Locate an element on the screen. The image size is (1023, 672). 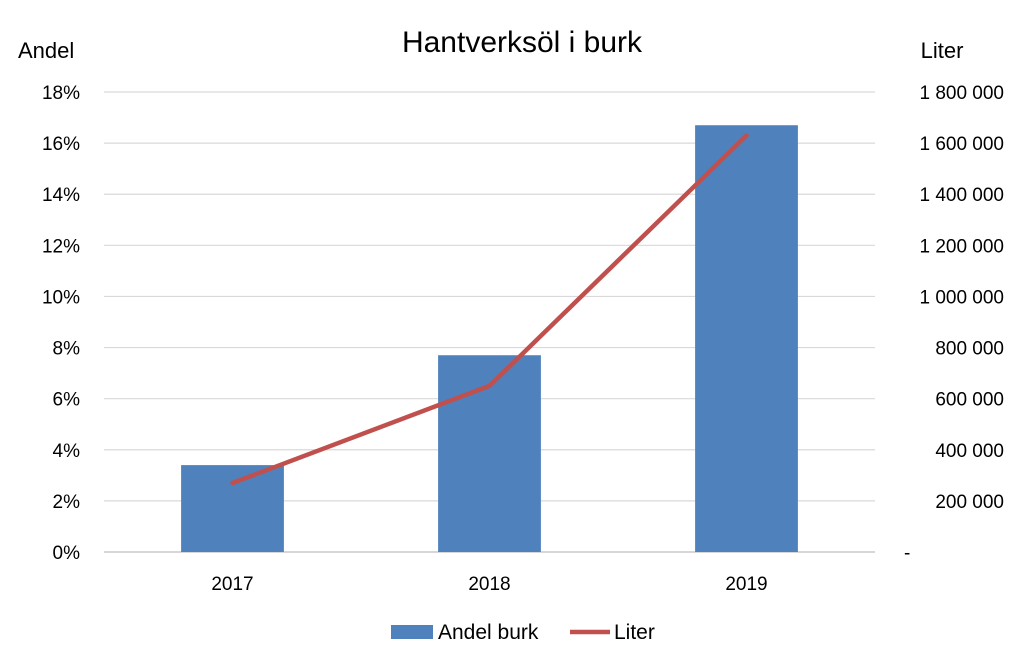
right-tick-label: 1 800 000 is located at coordinates (961, 93).